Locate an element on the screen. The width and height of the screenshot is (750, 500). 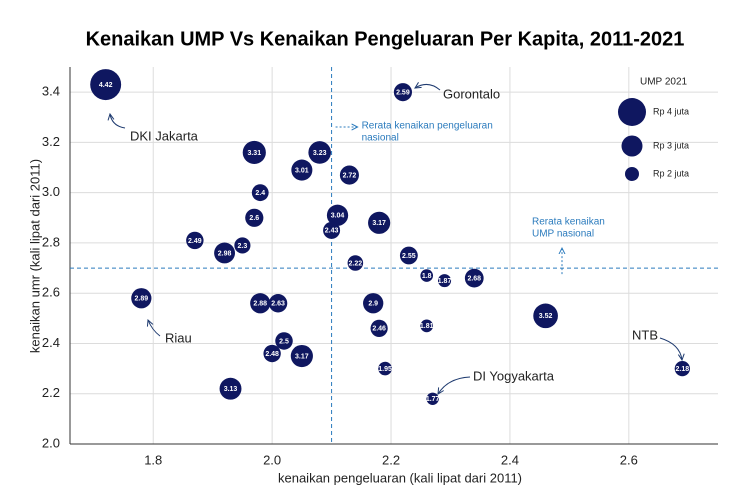
bubble-label: 2.88 is located at coordinates (260, 304).